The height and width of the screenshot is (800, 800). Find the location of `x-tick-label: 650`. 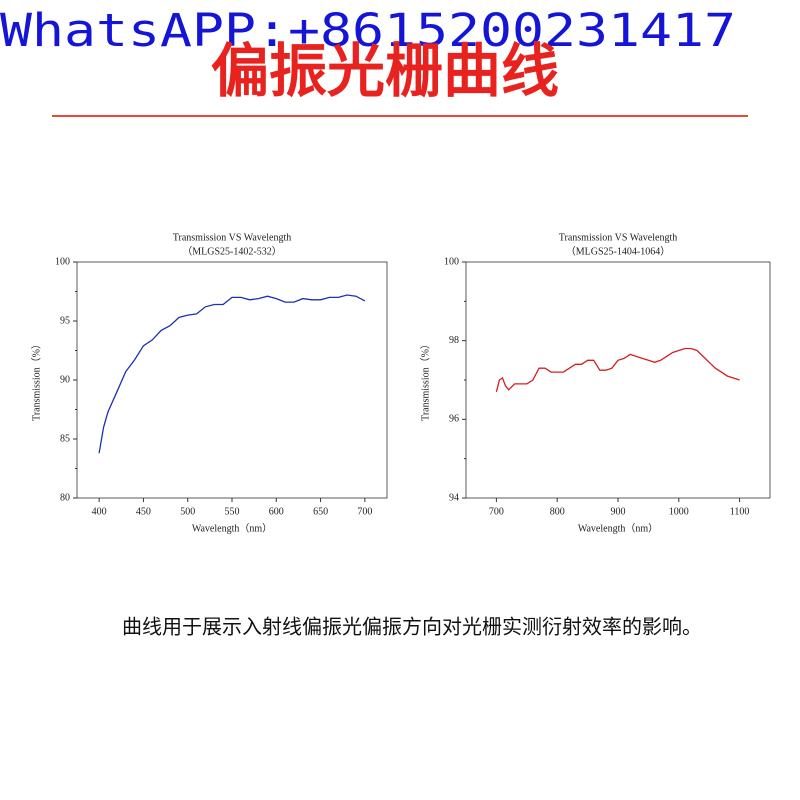

x-tick-label: 650 is located at coordinates (320, 511).